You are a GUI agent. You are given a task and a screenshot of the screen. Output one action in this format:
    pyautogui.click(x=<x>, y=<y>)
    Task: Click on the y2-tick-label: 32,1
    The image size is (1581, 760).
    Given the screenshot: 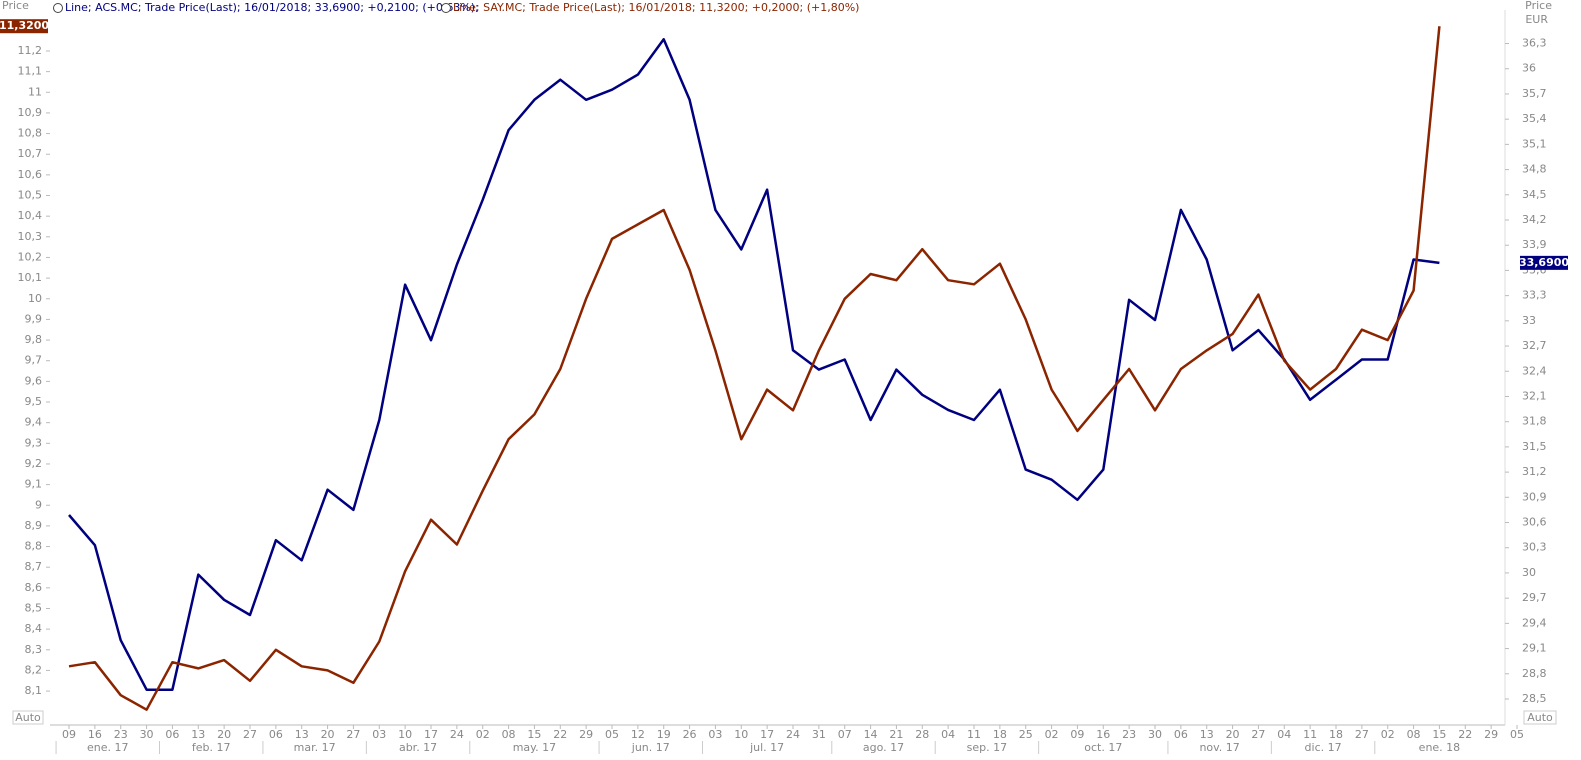 What is the action you would take?
    pyautogui.click(x=1534, y=395)
    